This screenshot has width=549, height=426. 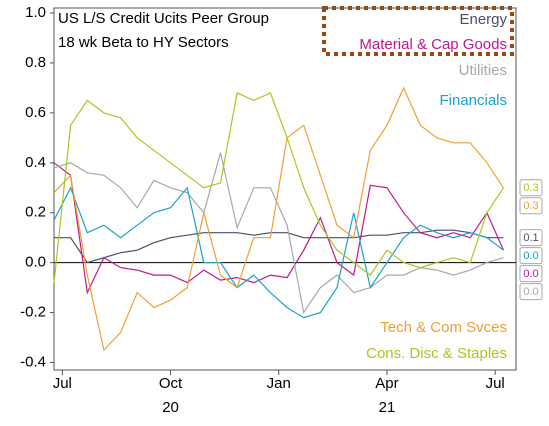 I want to click on y-tick-label: 0.4, so click(x=35, y=162).